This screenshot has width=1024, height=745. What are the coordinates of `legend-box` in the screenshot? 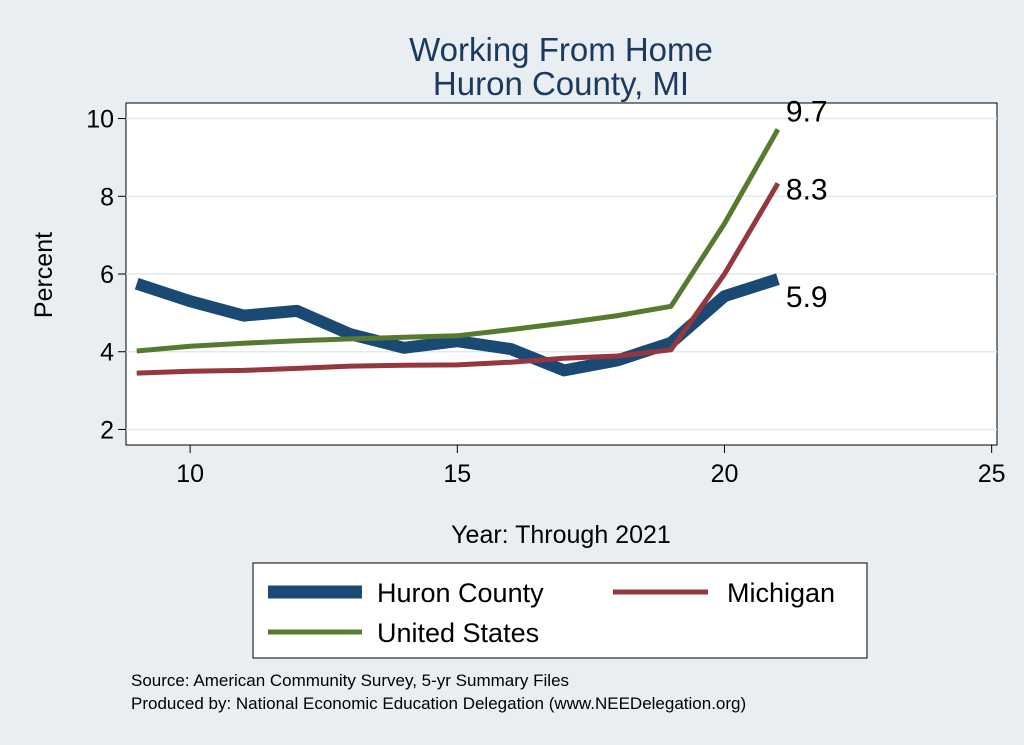 It's located at (560, 610).